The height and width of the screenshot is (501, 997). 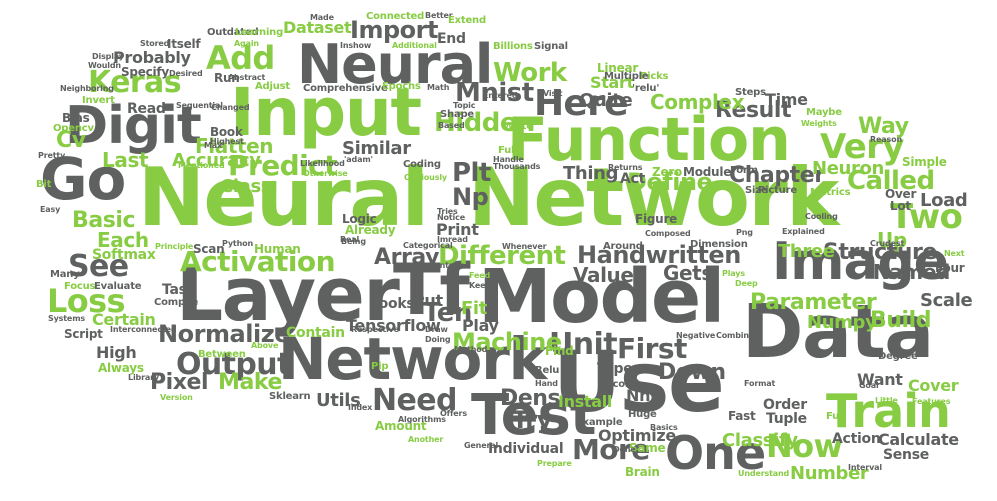 I want to click on word-sense: Sense, so click(x=906, y=455).